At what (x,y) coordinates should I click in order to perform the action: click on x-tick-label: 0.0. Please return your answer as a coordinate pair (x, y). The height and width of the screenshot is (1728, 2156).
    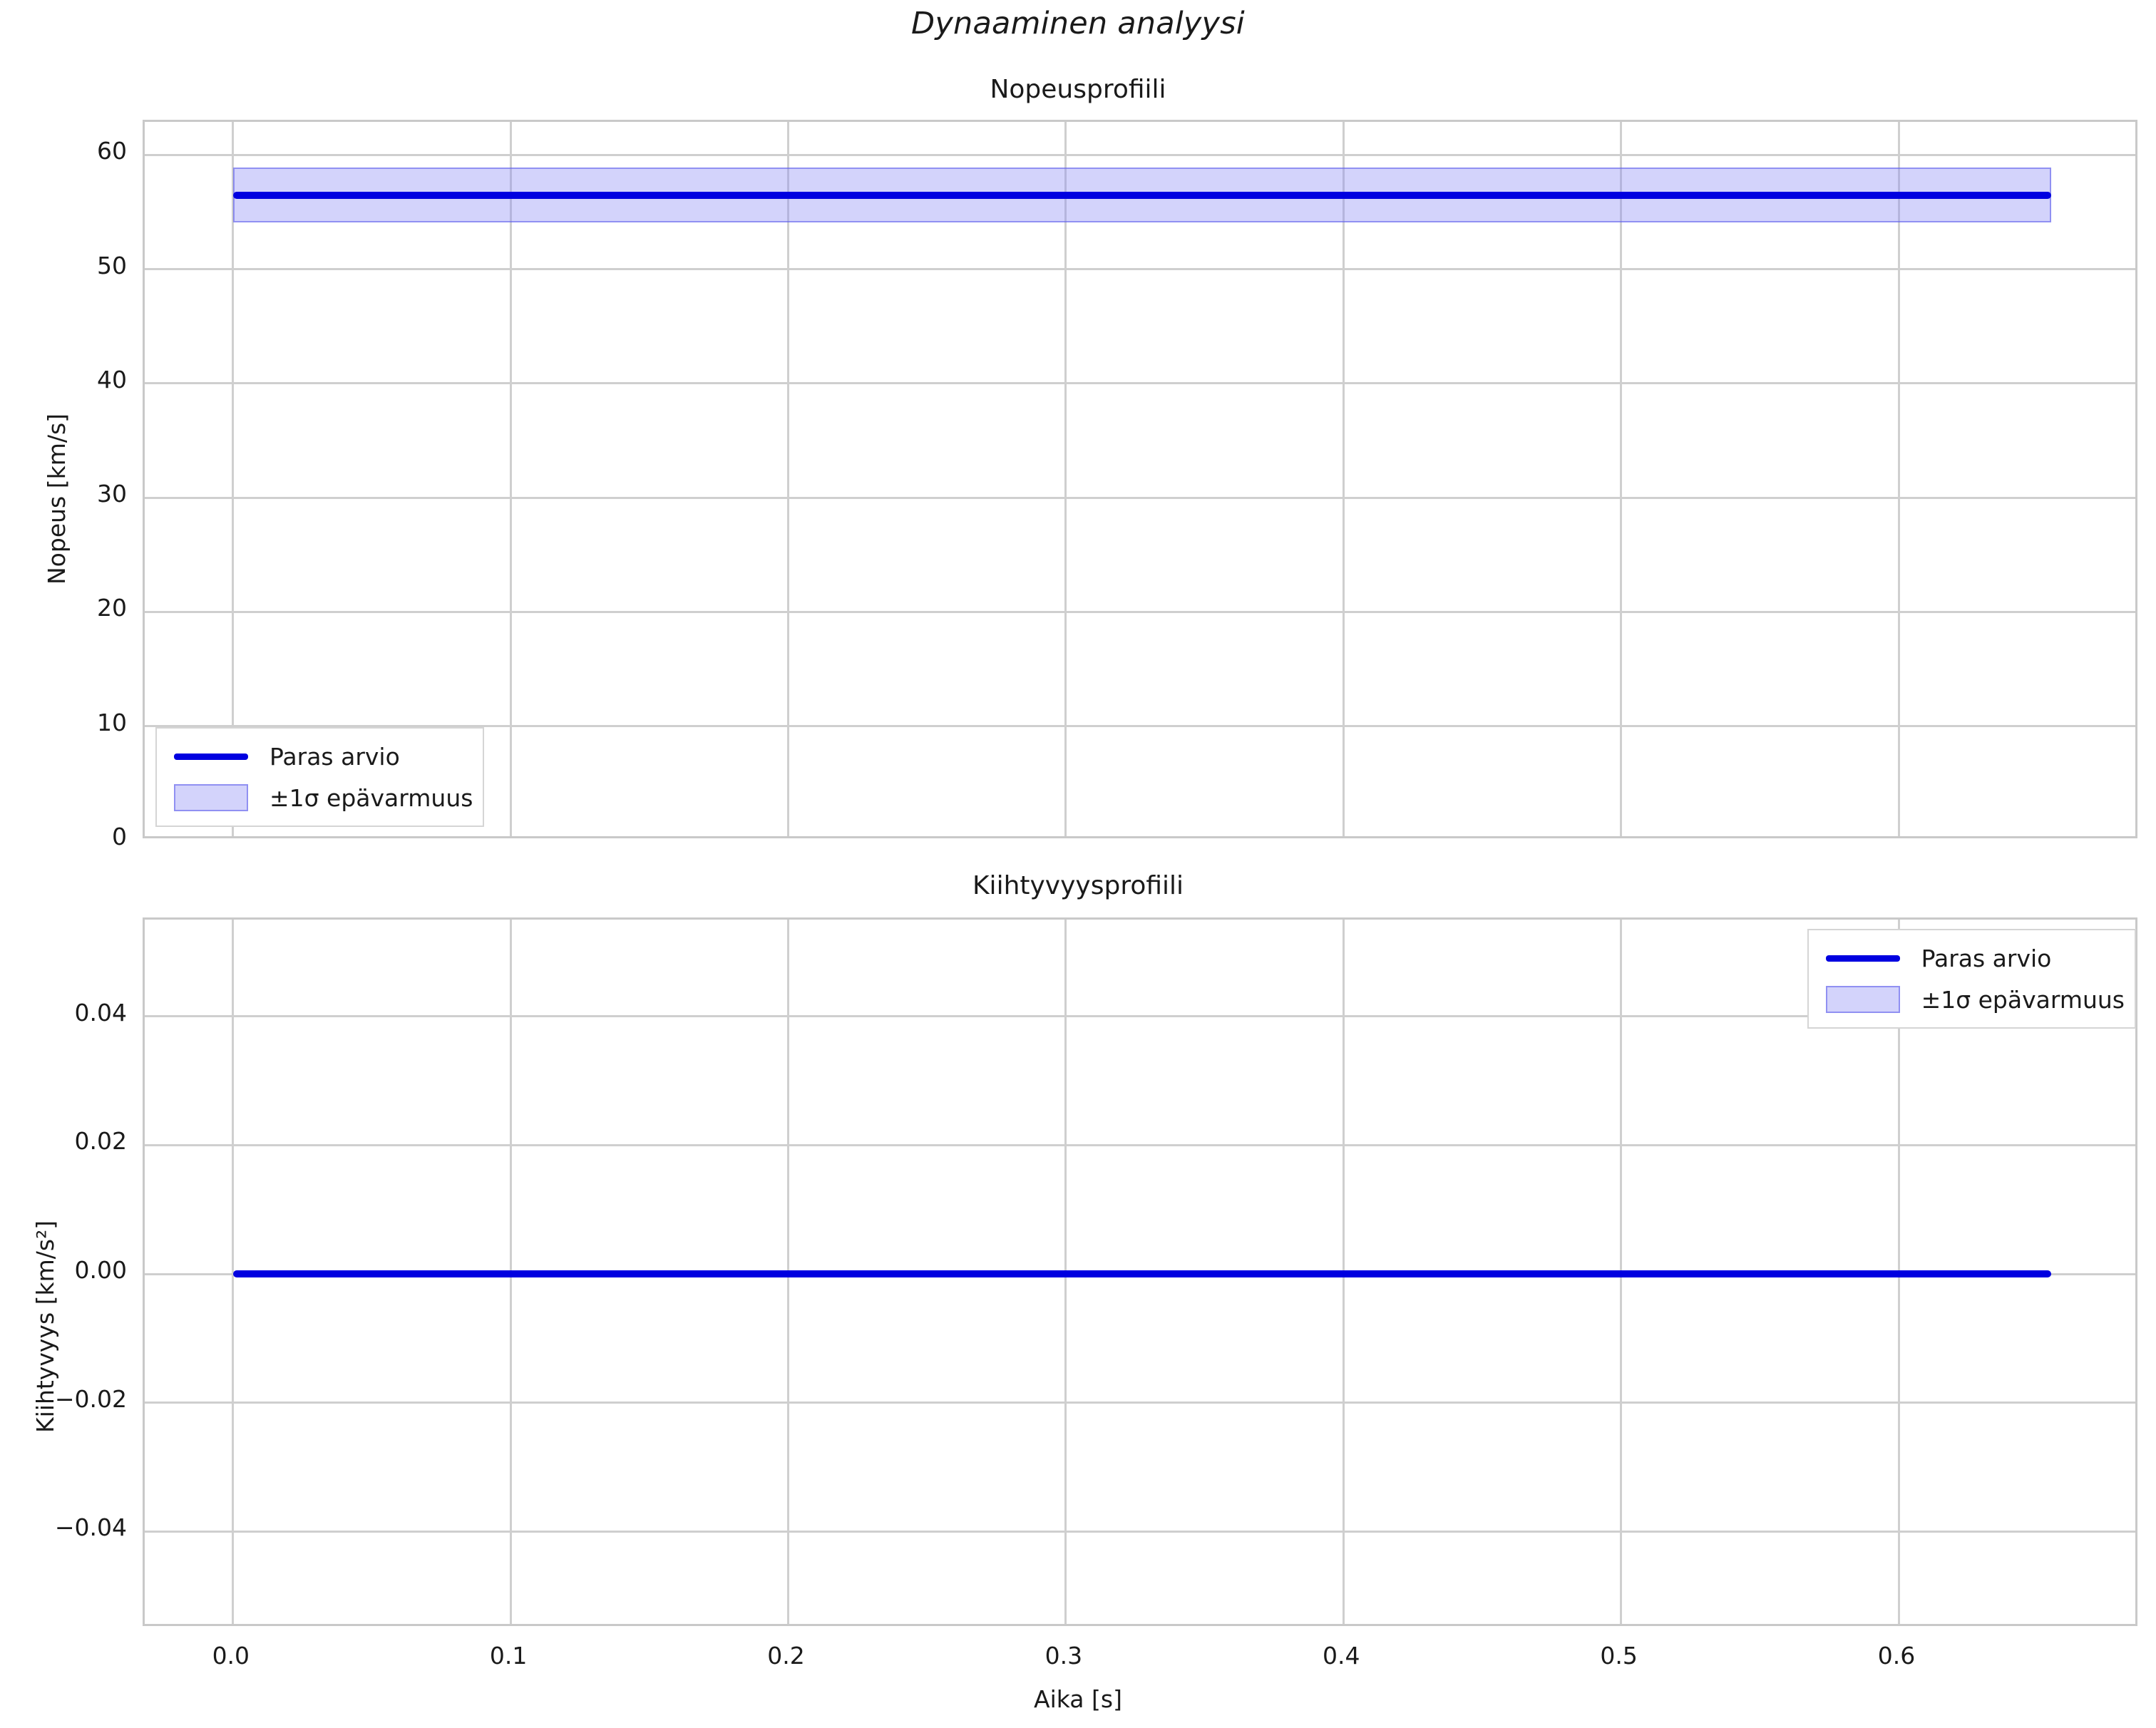
    Looking at the image, I should click on (231, 1656).